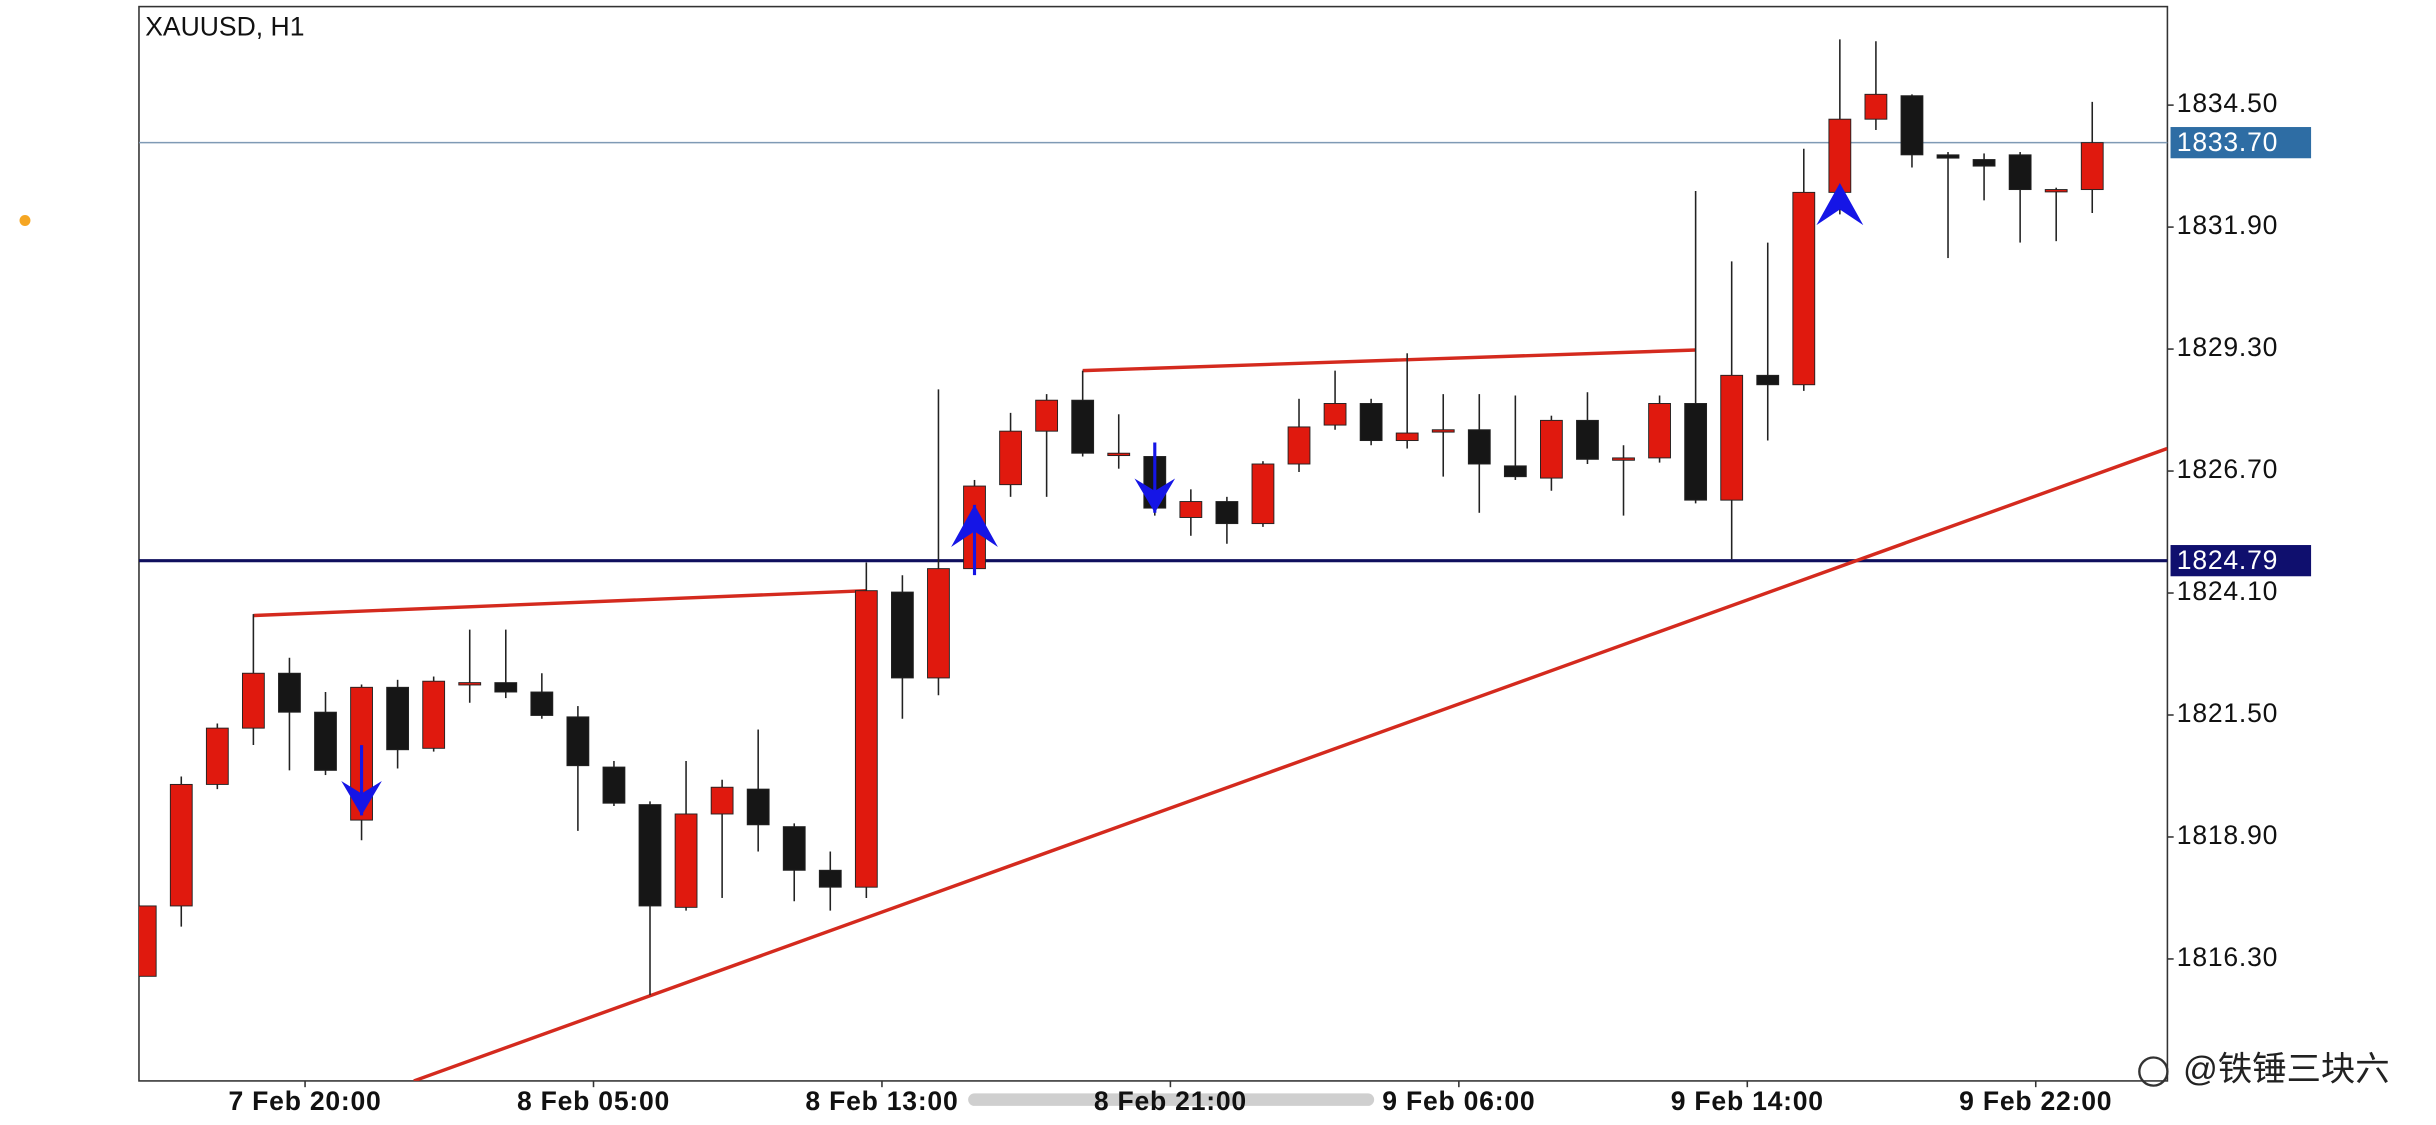  Describe the element at coordinates (2035, 1101) in the screenshot. I see `x-tick-label: 9 Feb 22:00` at that location.